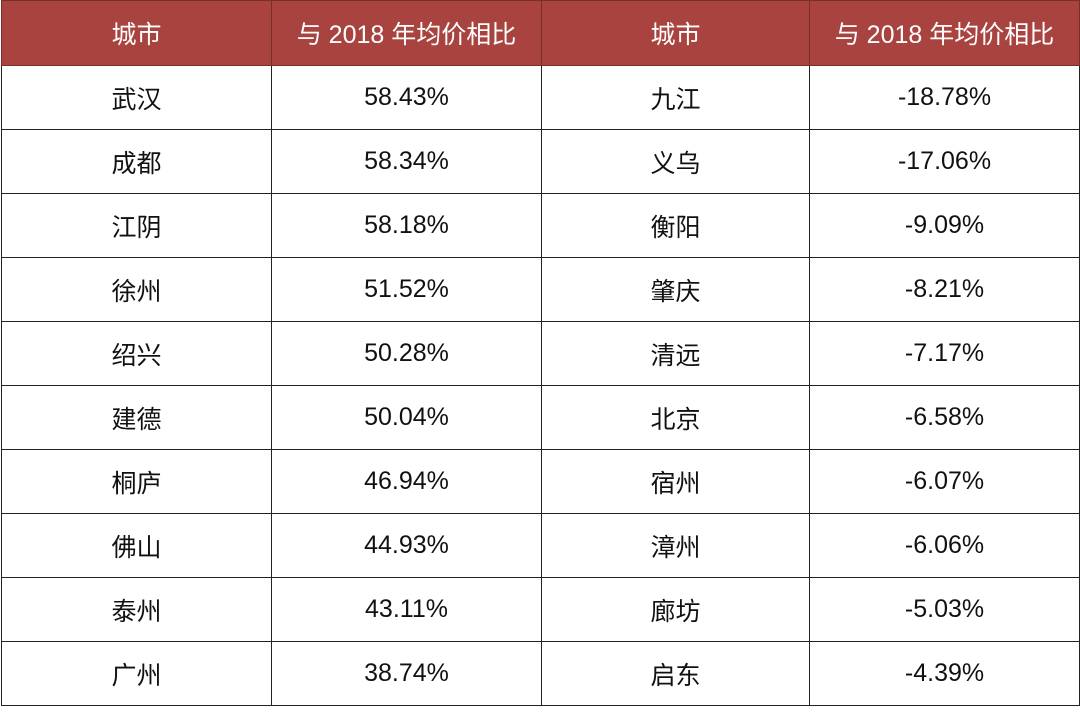 This screenshot has height=719, width=1080. What do you see at coordinates (136, 417) in the screenshot?
I see `city-cell: 建德` at bounding box center [136, 417].